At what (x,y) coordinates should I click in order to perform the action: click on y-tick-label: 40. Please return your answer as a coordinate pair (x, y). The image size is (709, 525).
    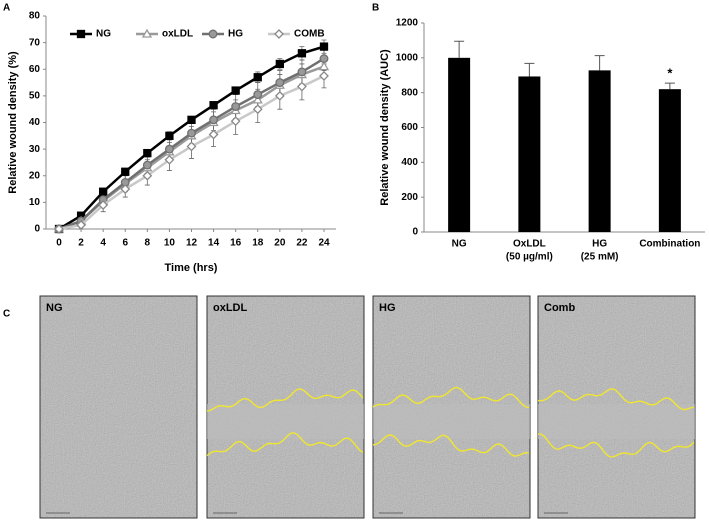
    Looking at the image, I should click on (35, 122).